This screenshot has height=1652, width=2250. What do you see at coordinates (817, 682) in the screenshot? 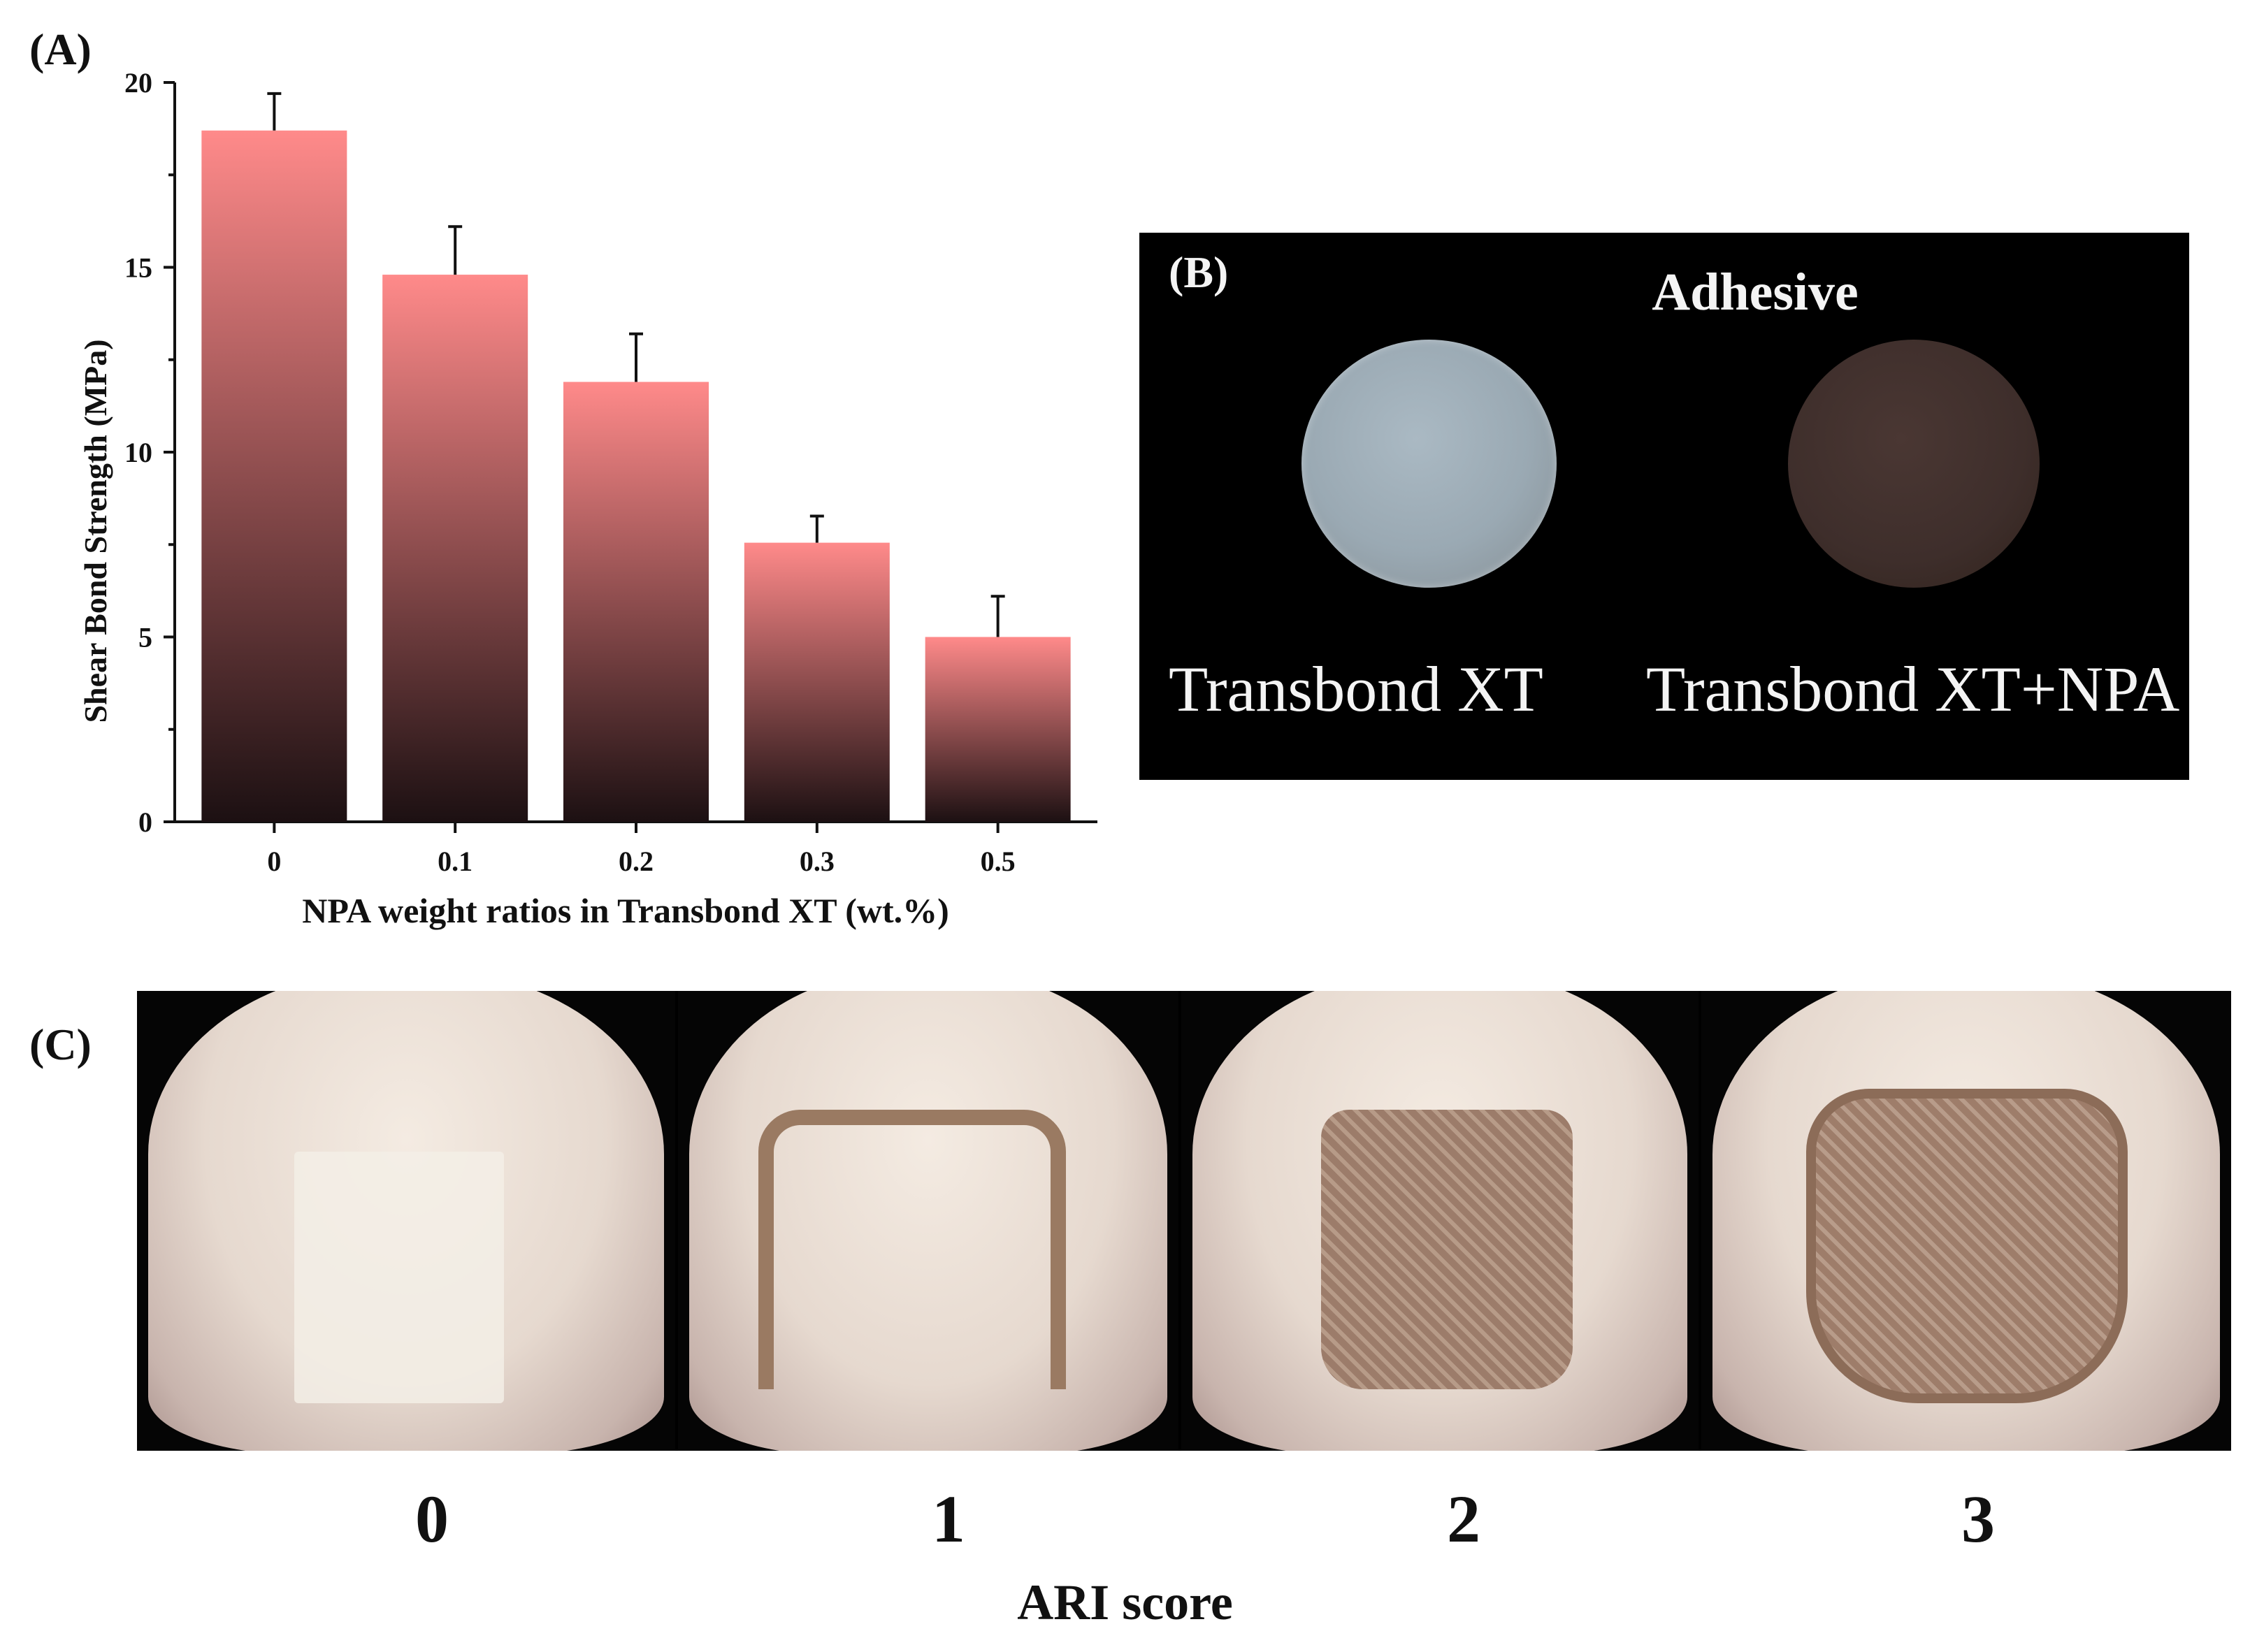
I see `bar-0.3` at bounding box center [817, 682].